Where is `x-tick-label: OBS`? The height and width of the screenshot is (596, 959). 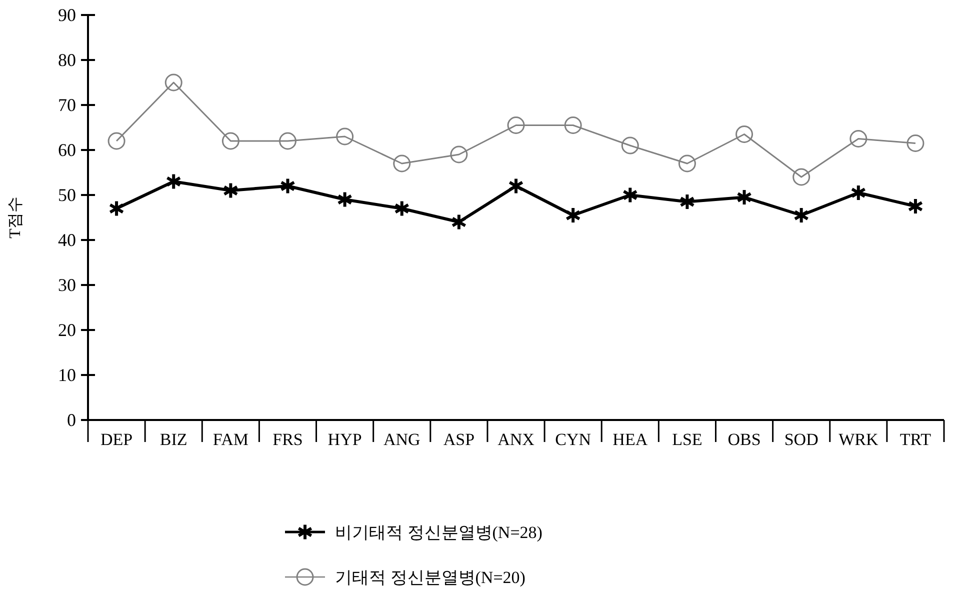
x-tick-label: OBS is located at coordinates (744, 440).